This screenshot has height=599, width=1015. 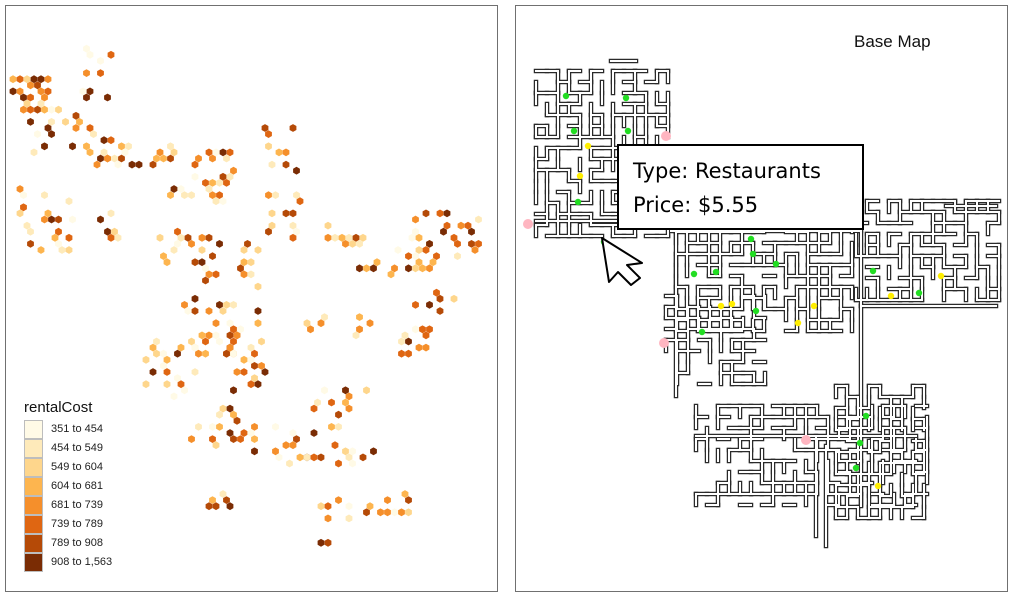 I want to click on tooltip-price-line: Price: $5.55, so click(x=696, y=205).